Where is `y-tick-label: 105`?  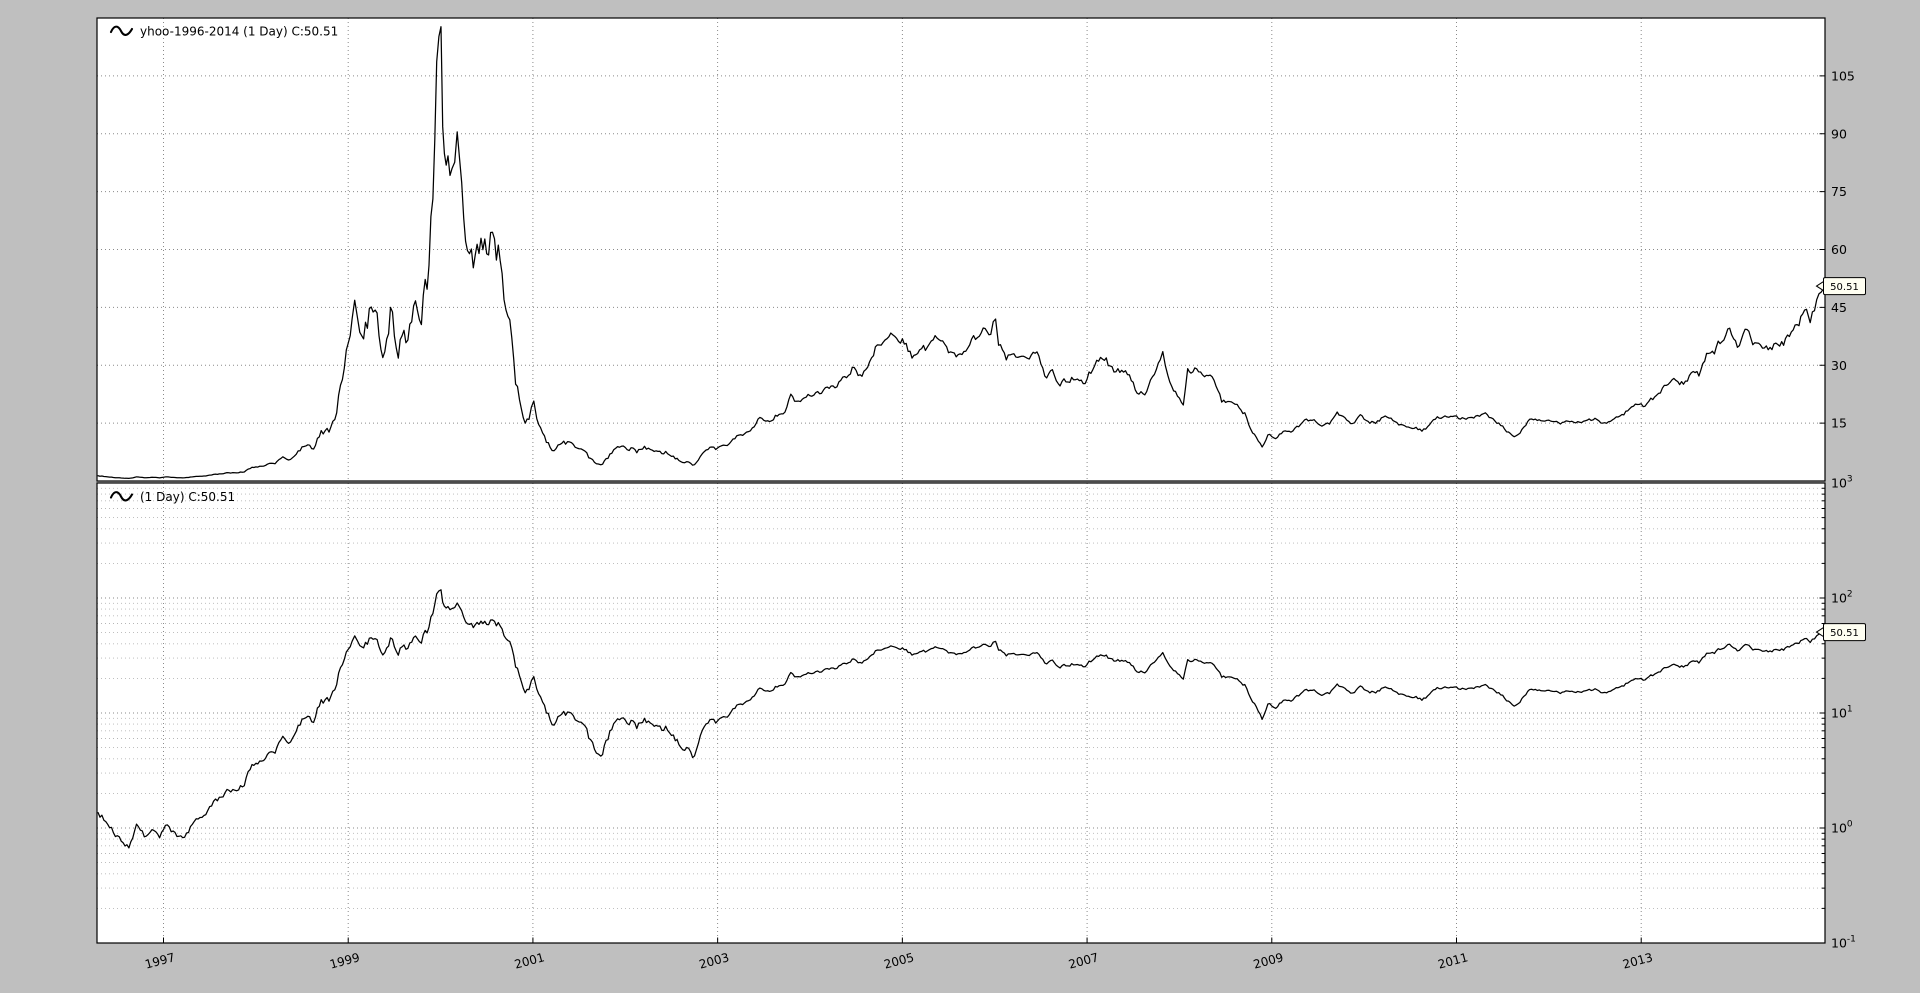 y-tick-label: 105 is located at coordinates (1843, 75).